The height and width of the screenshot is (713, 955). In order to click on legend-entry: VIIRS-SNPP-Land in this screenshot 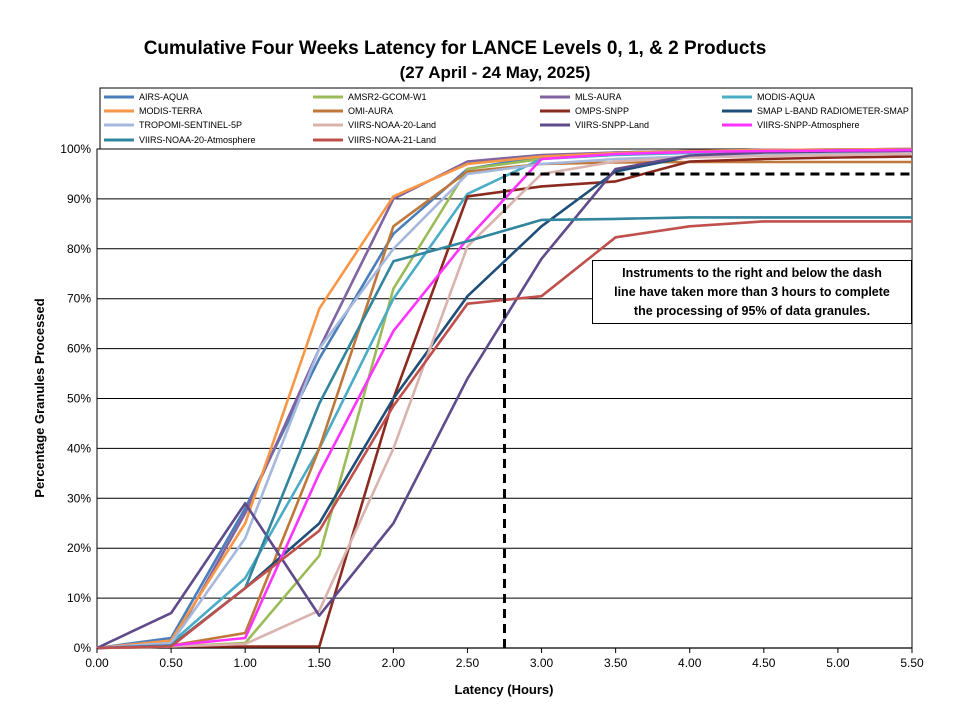, I will do `click(612, 125)`.